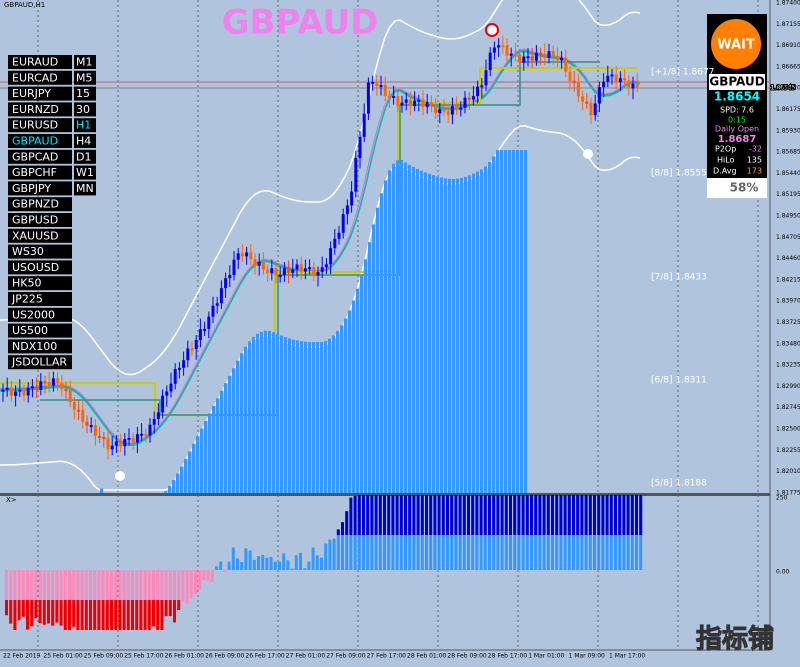 This screenshot has width=800, height=667. What do you see at coordinates (737, 139) in the screenshot?
I see `daily-open: 1.8687` at bounding box center [737, 139].